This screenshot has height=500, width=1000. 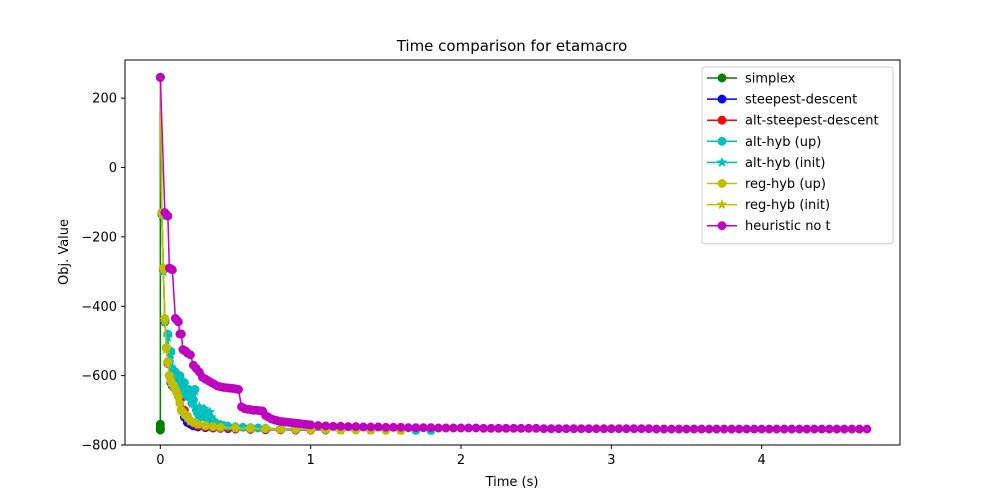 I want to click on legend-label: alt-hyb (up), so click(x=783, y=142).